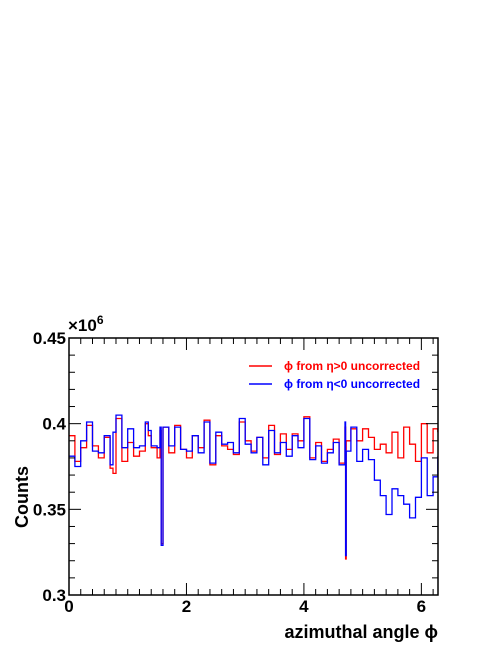  I want to click on y-multiplier: ×10⁶, so click(86, 324).